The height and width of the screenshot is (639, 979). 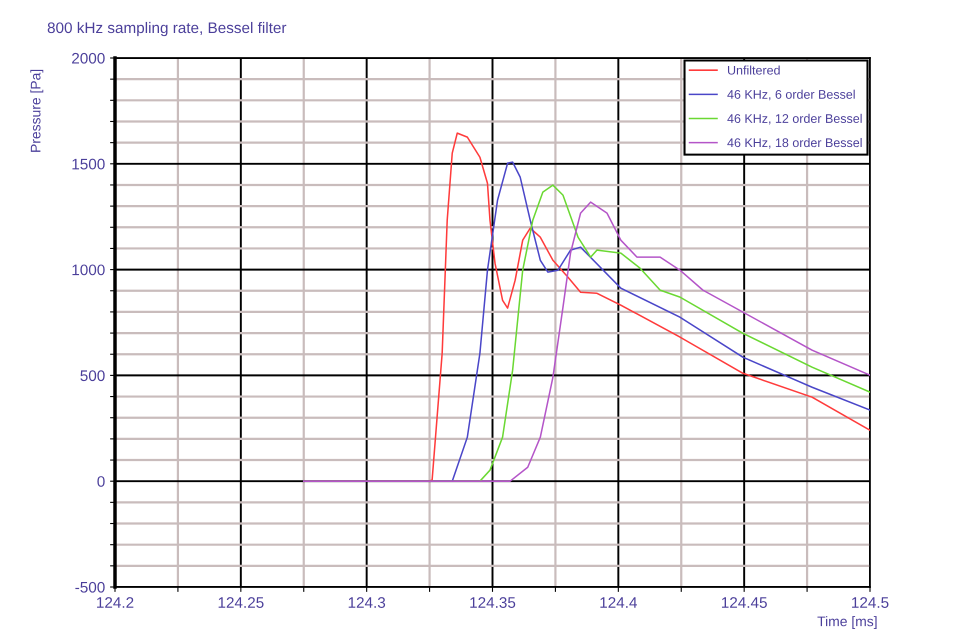 What do you see at coordinates (367, 602) in the screenshot?
I see `x-tick-label: 124.3` at bounding box center [367, 602].